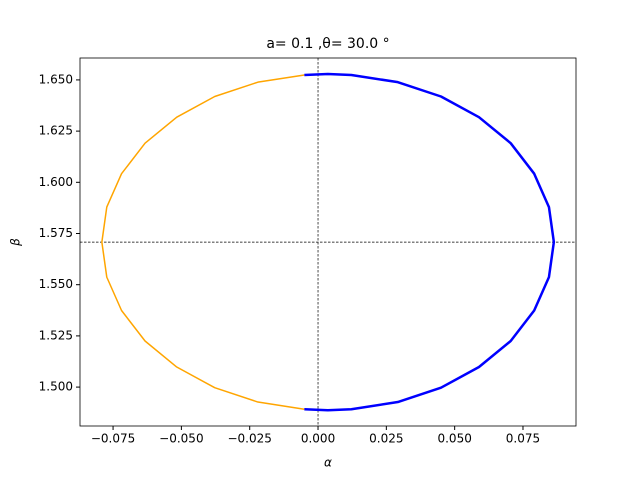  I want to click on x-tick-label: −0.025, so click(249, 439).